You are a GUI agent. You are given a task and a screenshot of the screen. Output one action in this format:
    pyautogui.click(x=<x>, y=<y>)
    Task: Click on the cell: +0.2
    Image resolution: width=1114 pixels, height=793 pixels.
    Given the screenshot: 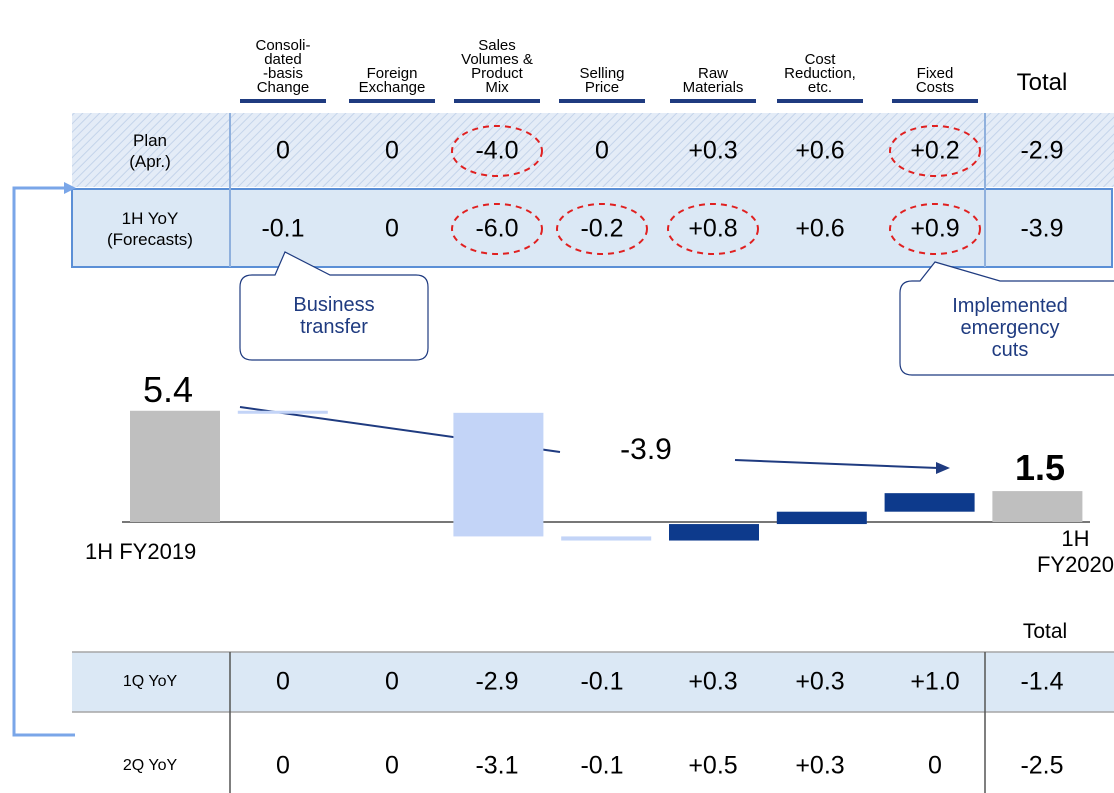 What is the action you would take?
    pyautogui.click(x=935, y=150)
    